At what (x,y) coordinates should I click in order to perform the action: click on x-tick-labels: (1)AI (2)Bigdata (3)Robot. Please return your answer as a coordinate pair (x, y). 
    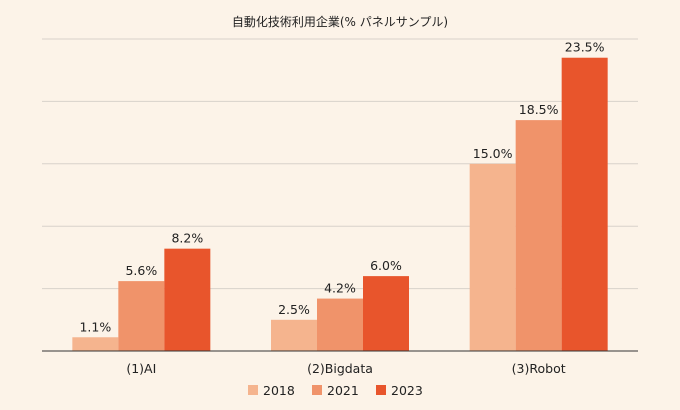
    Looking at the image, I should click on (345, 368).